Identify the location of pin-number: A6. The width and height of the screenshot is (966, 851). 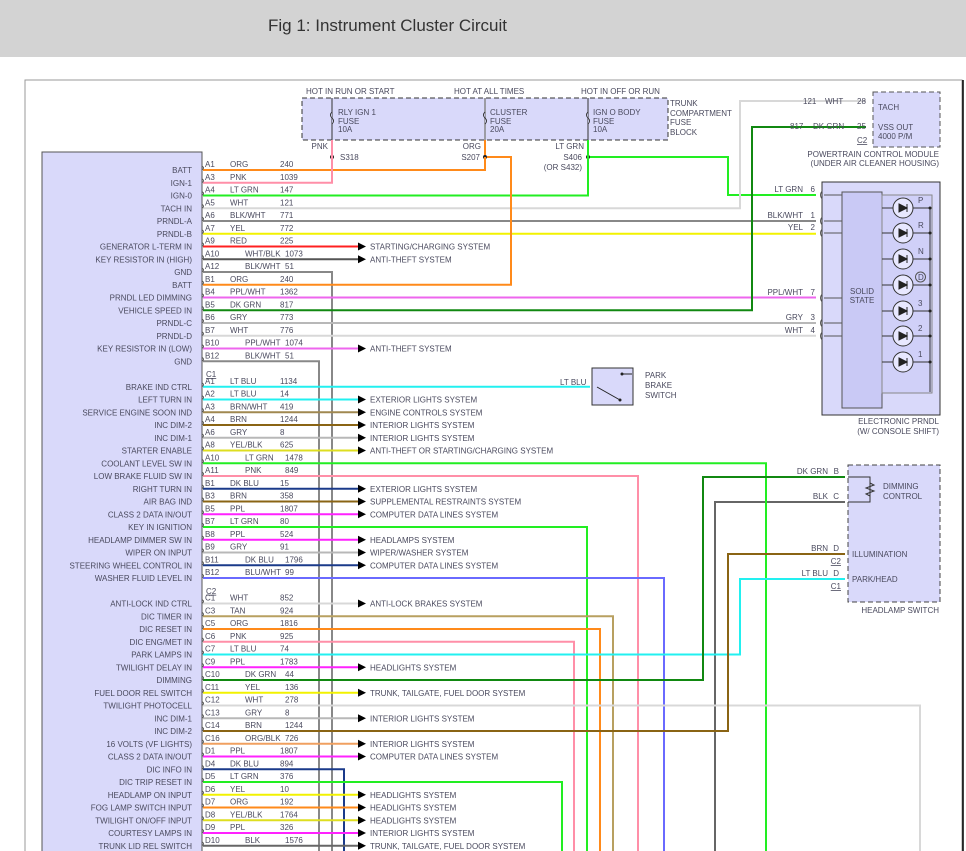
(210, 432).